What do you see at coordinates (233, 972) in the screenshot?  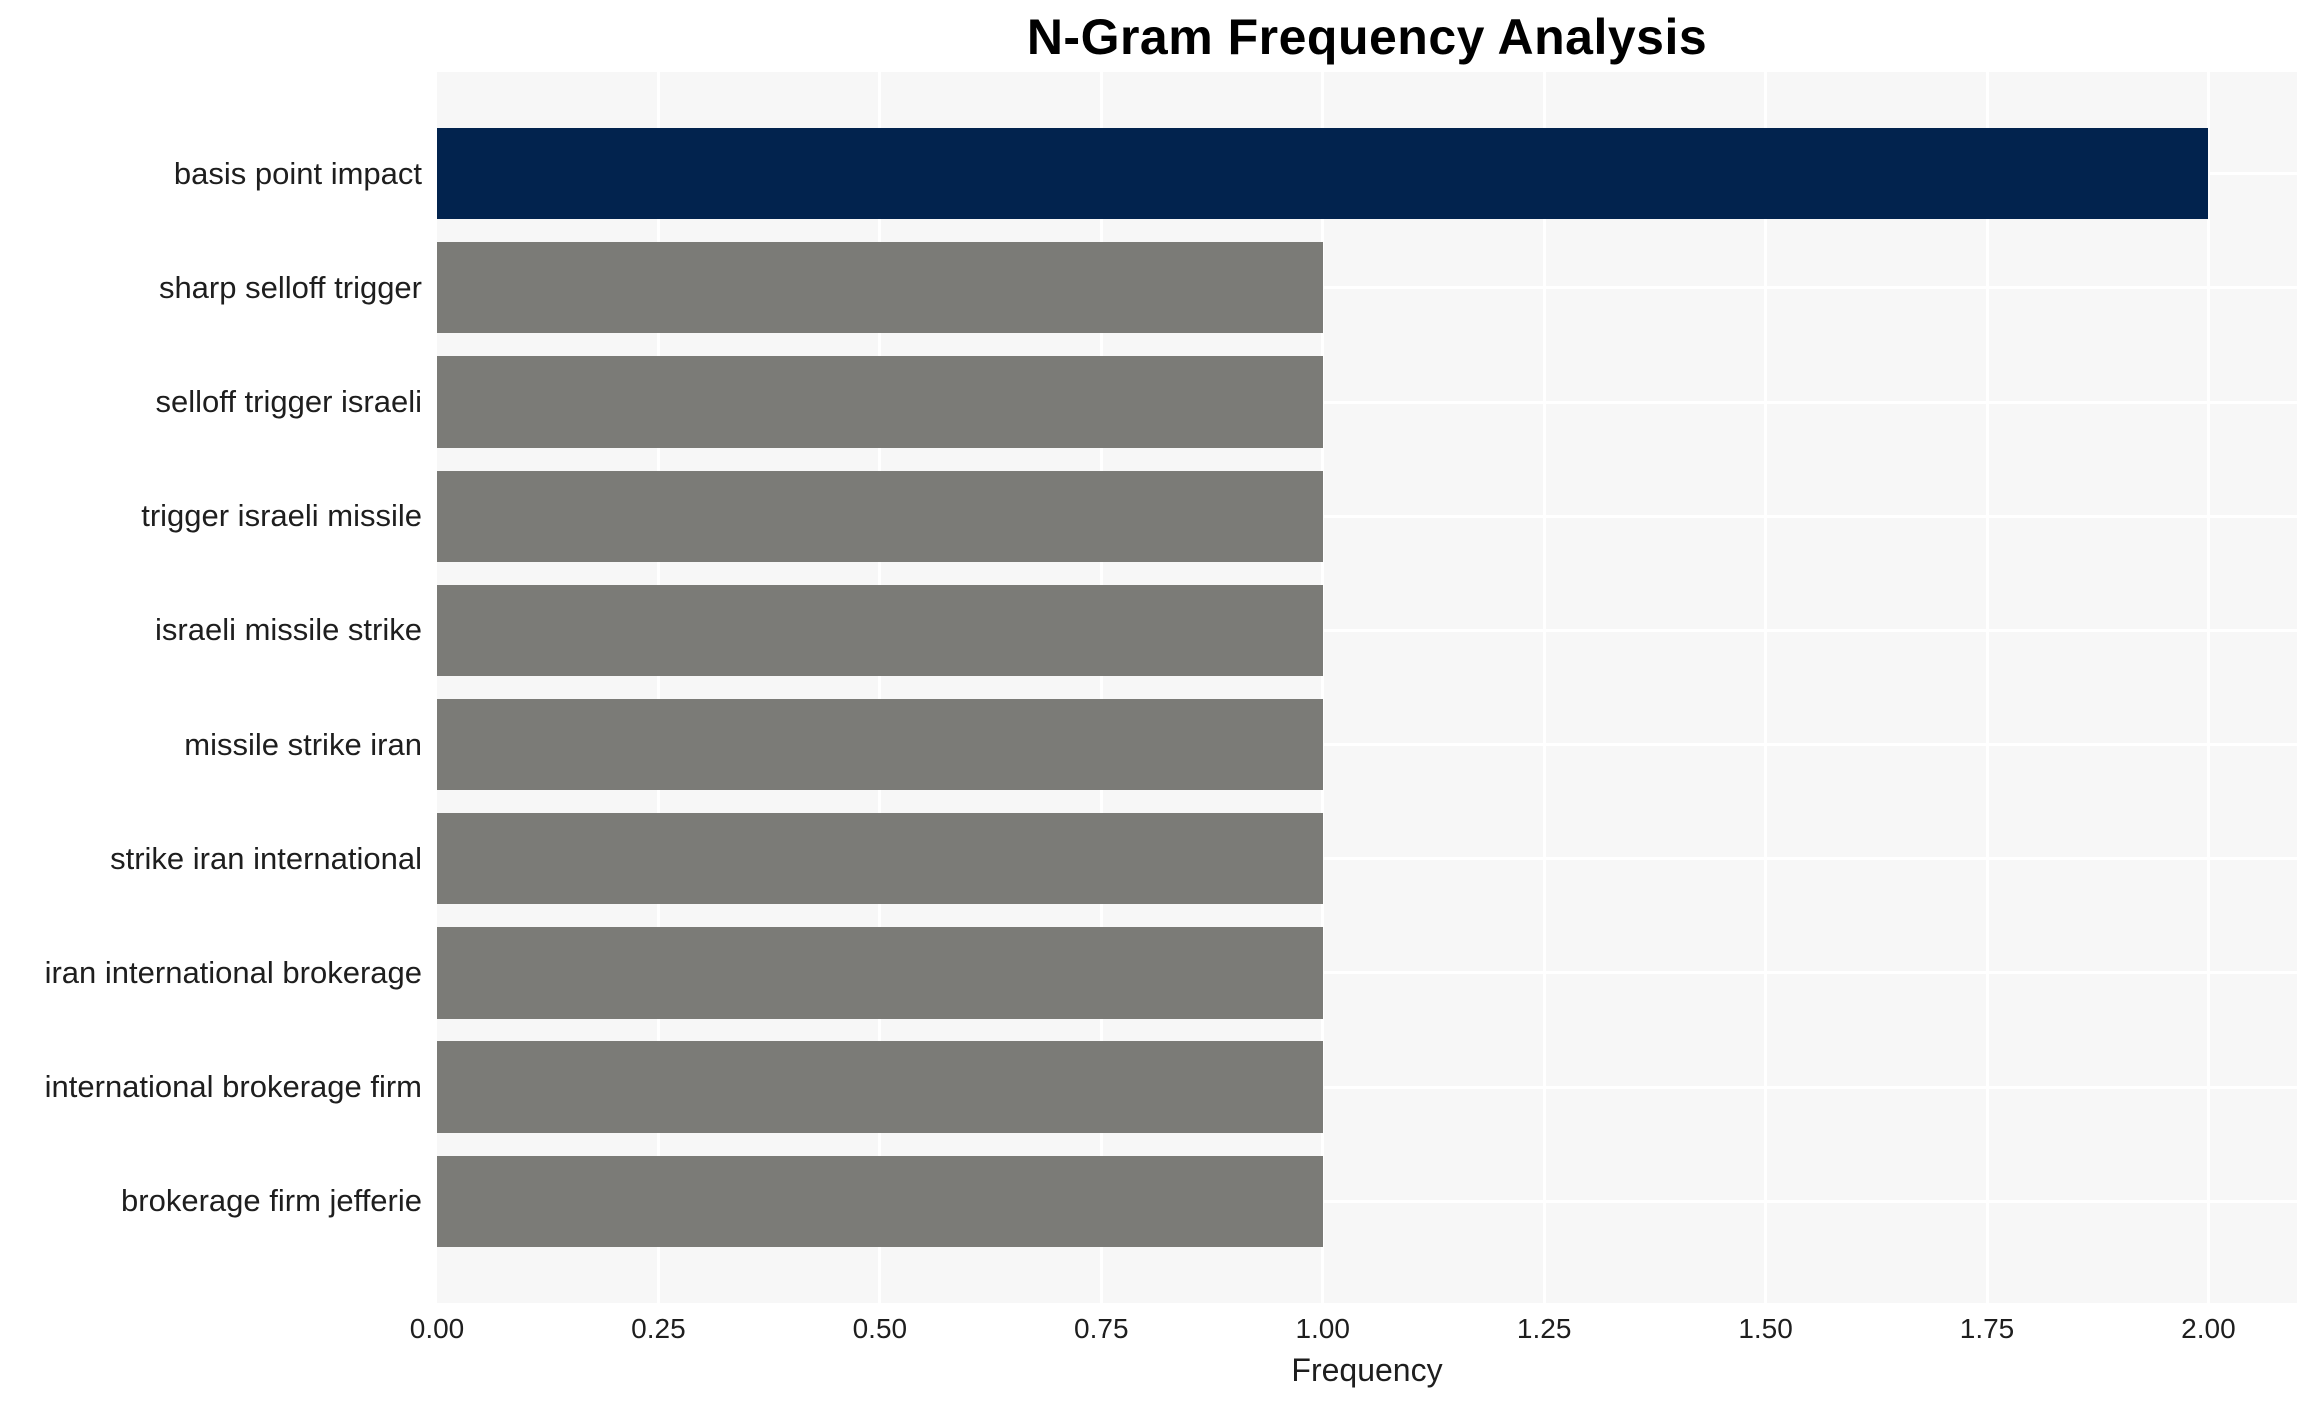 I see `category-label: iran international brokerage` at bounding box center [233, 972].